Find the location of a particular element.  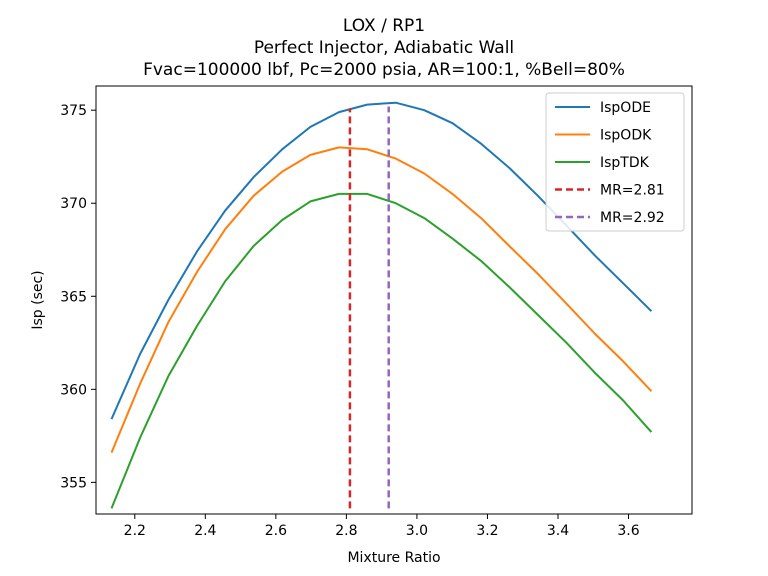

y-axis-ticks: 355 360 365 370 375 is located at coordinates (78, 297).